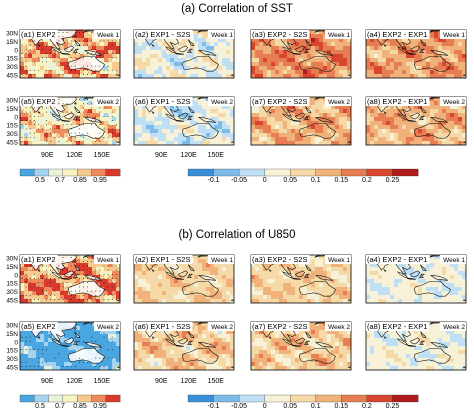 This screenshot has height=413, width=474. What do you see at coordinates (163, 34) in the screenshot?
I see `panel-label-bg` at bounding box center [163, 34].